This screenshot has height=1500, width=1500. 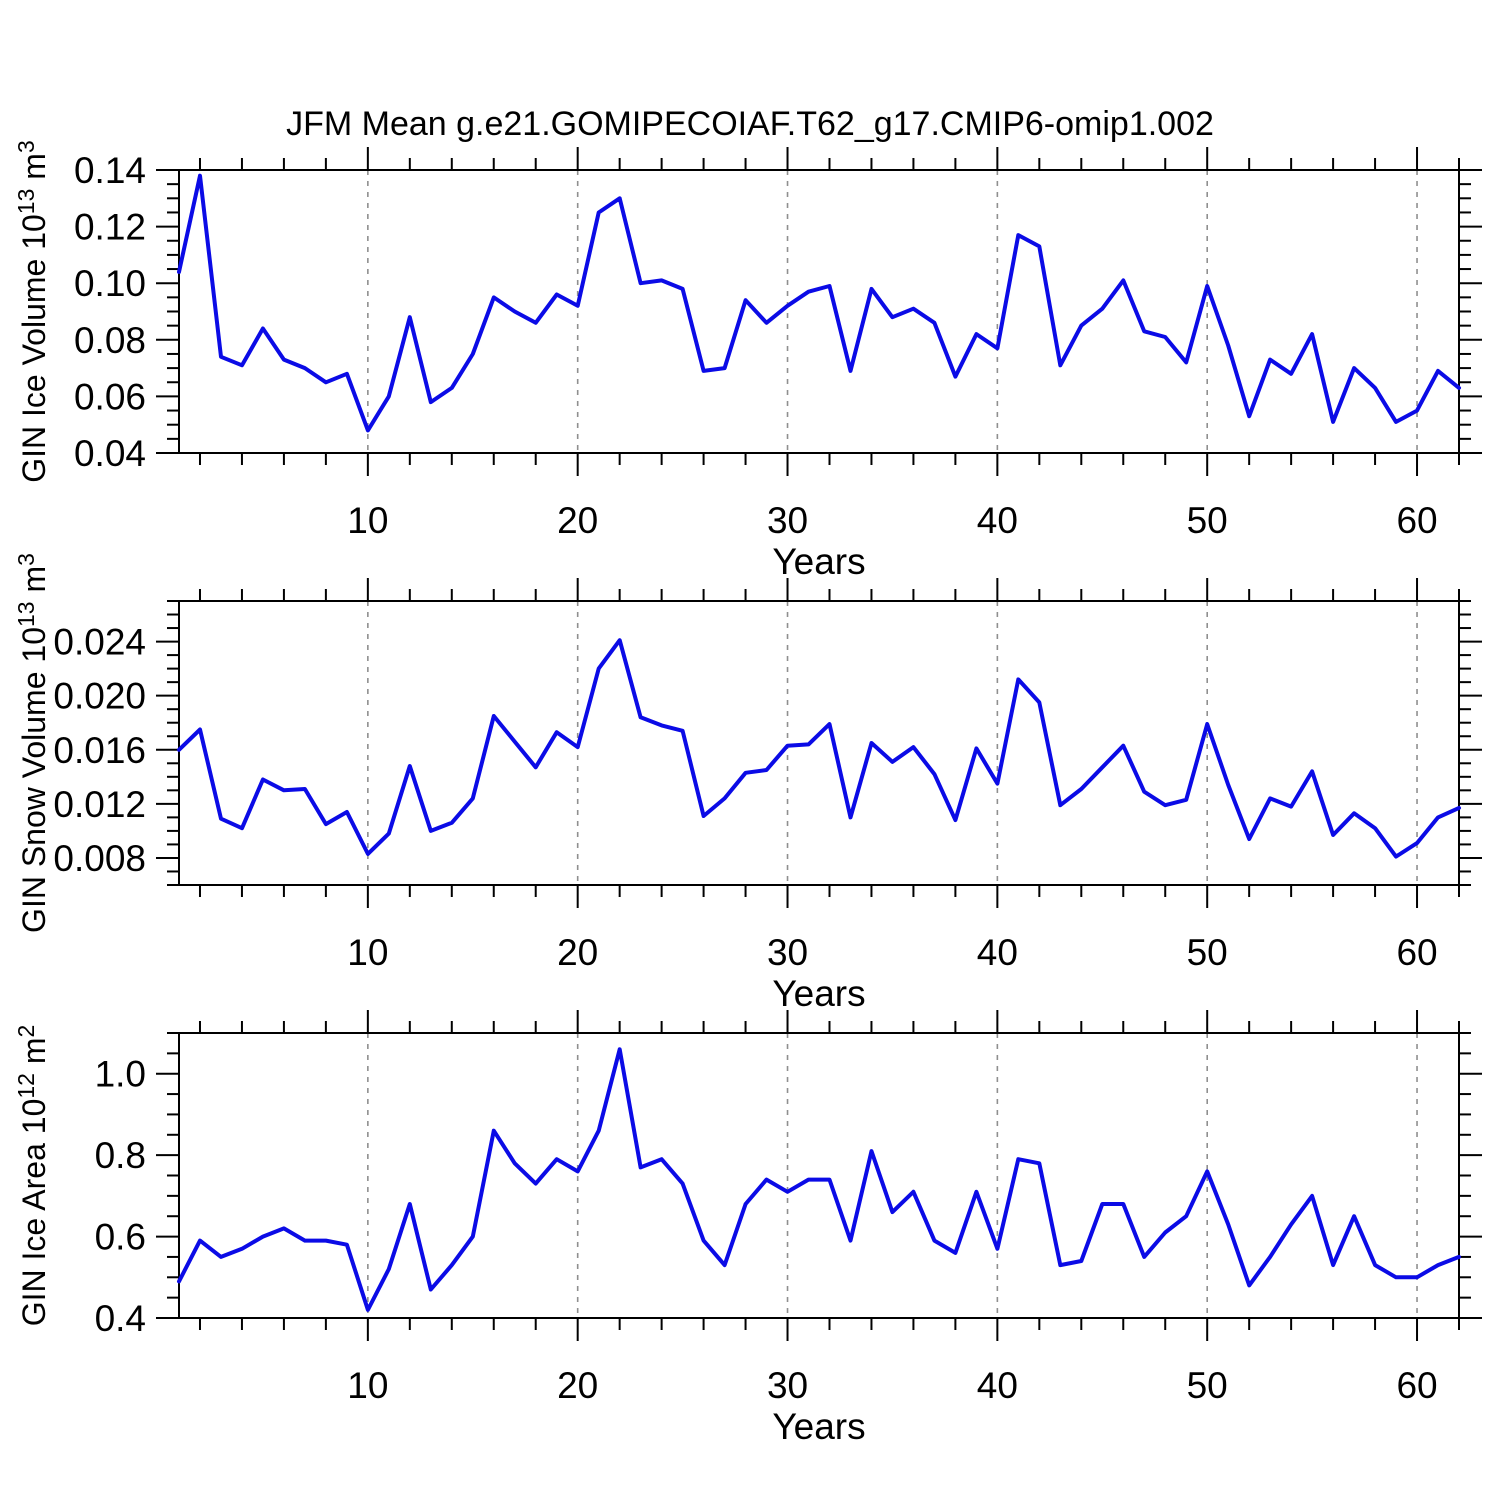 What do you see at coordinates (818, 1426) in the screenshot?
I see `plot3-x-axis-title: Years` at bounding box center [818, 1426].